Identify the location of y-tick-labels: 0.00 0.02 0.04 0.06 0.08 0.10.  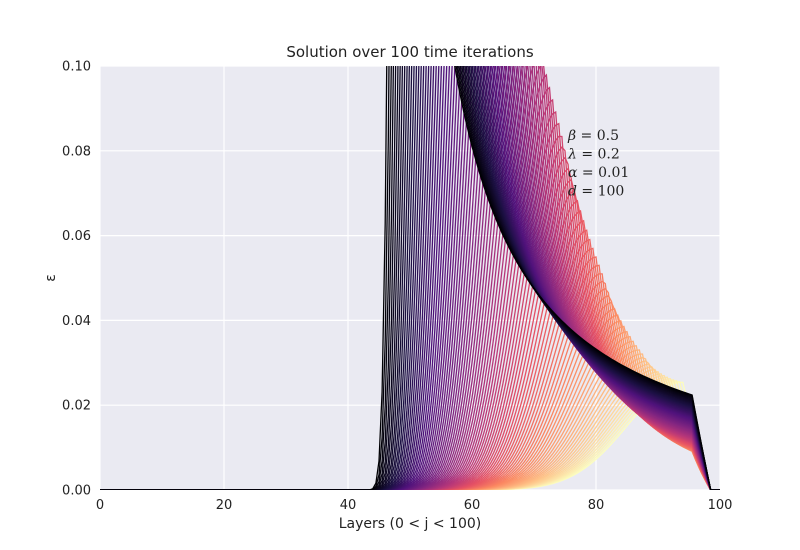
(76, 279).